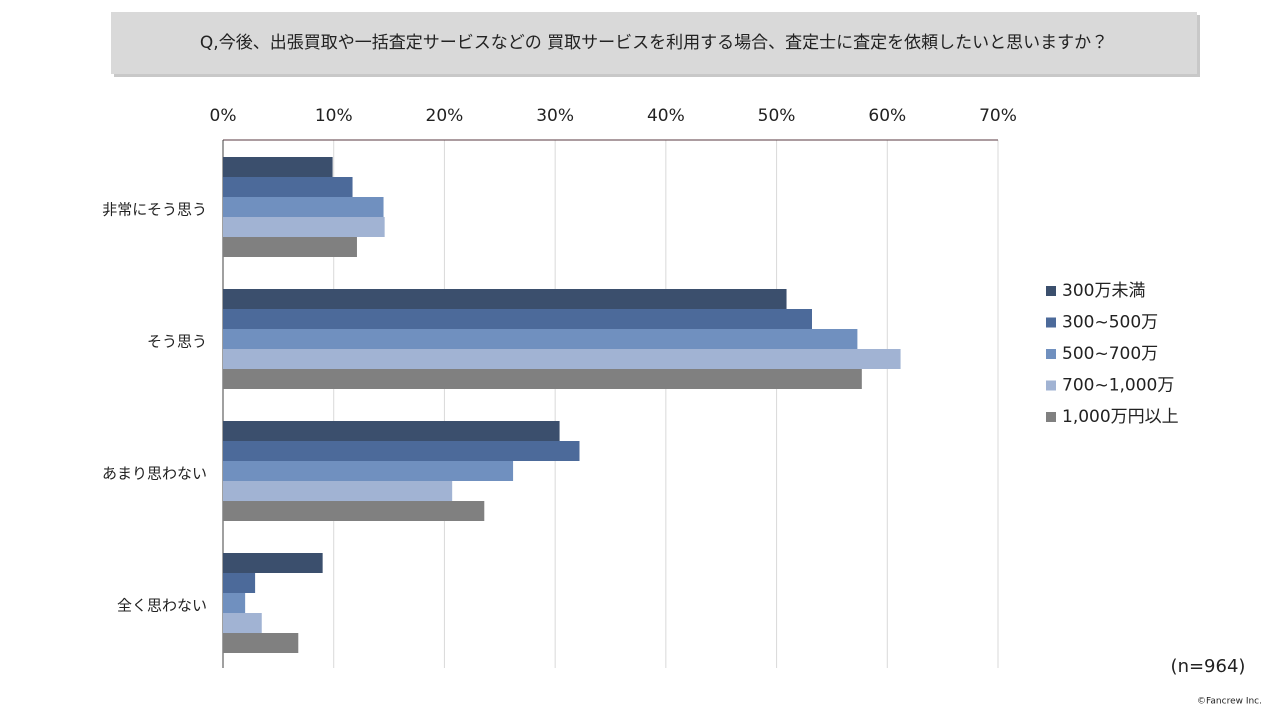  I want to click on legend-label: 300万未満, so click(1103, 291).